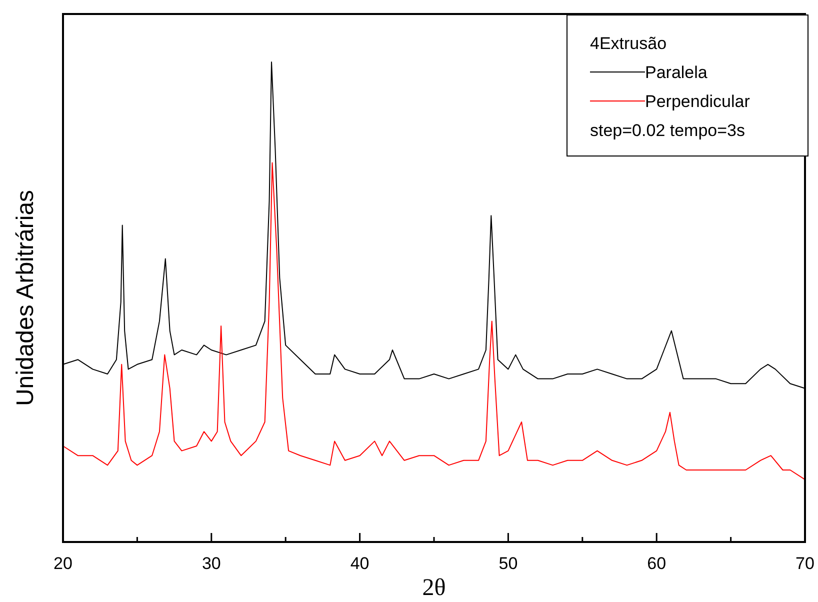 The height and width of the screenshot is (602, 818). I want to click on legend-label: Perpendicular, so click(697, 101).